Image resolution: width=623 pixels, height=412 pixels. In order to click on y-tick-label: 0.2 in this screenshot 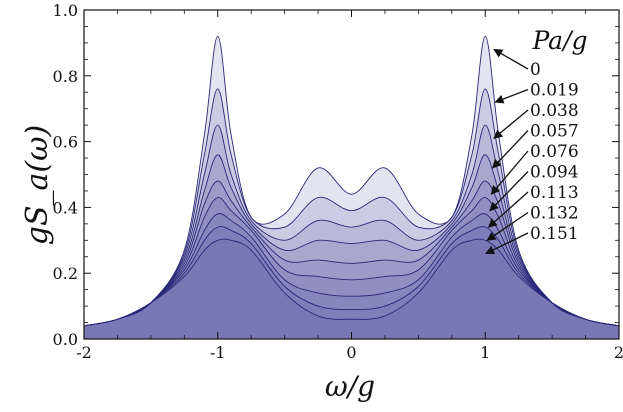, I will do `click(65, 273)`.